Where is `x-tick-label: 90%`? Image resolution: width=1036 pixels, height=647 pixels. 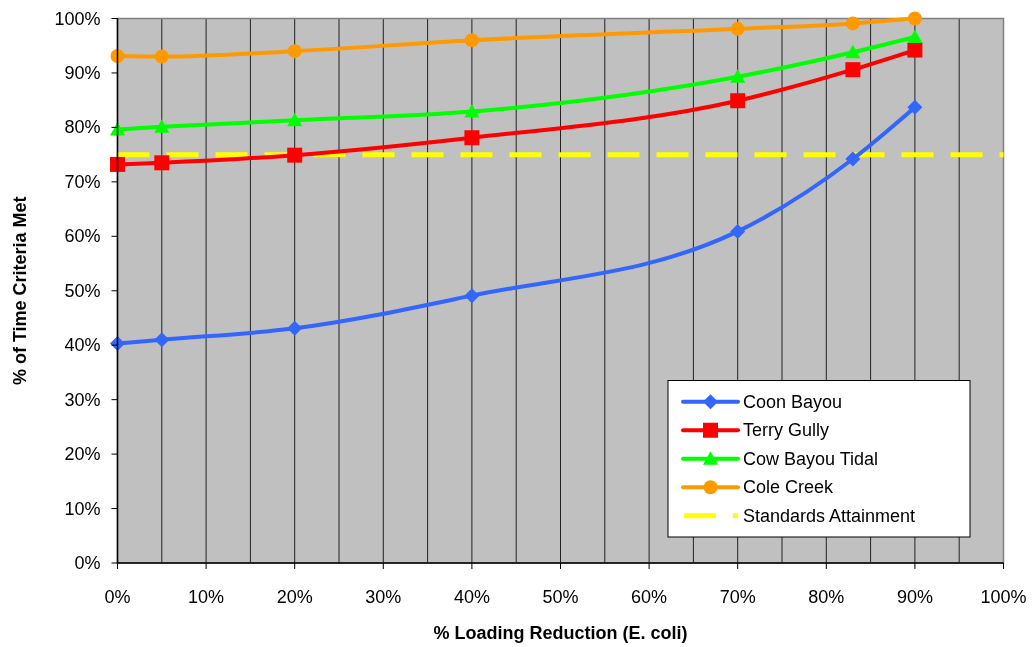
x-tick-label: 90% is located at coordinates (914, 597).